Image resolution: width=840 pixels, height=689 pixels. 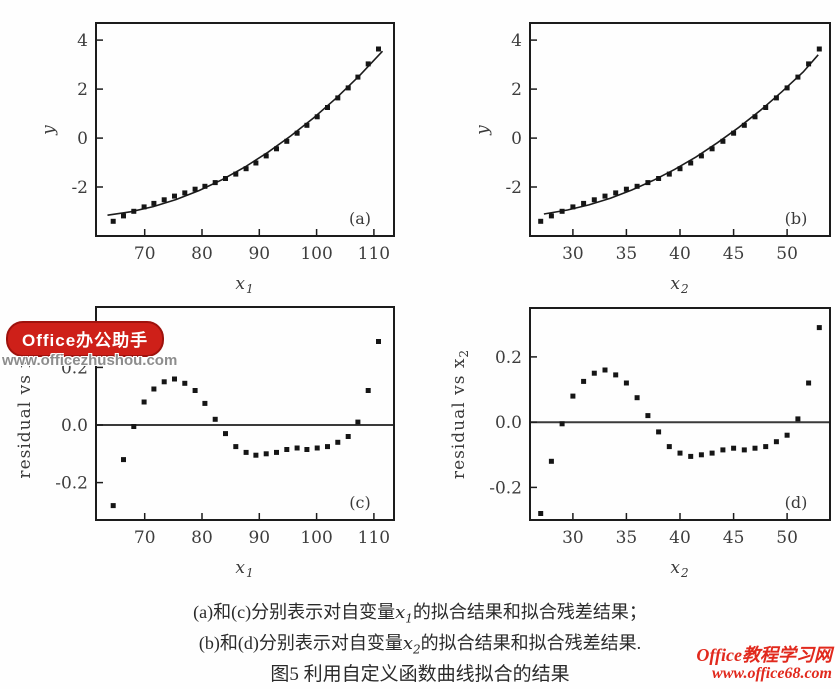 I want to click on x-tick-label: 40, so click(x=680, y=254).